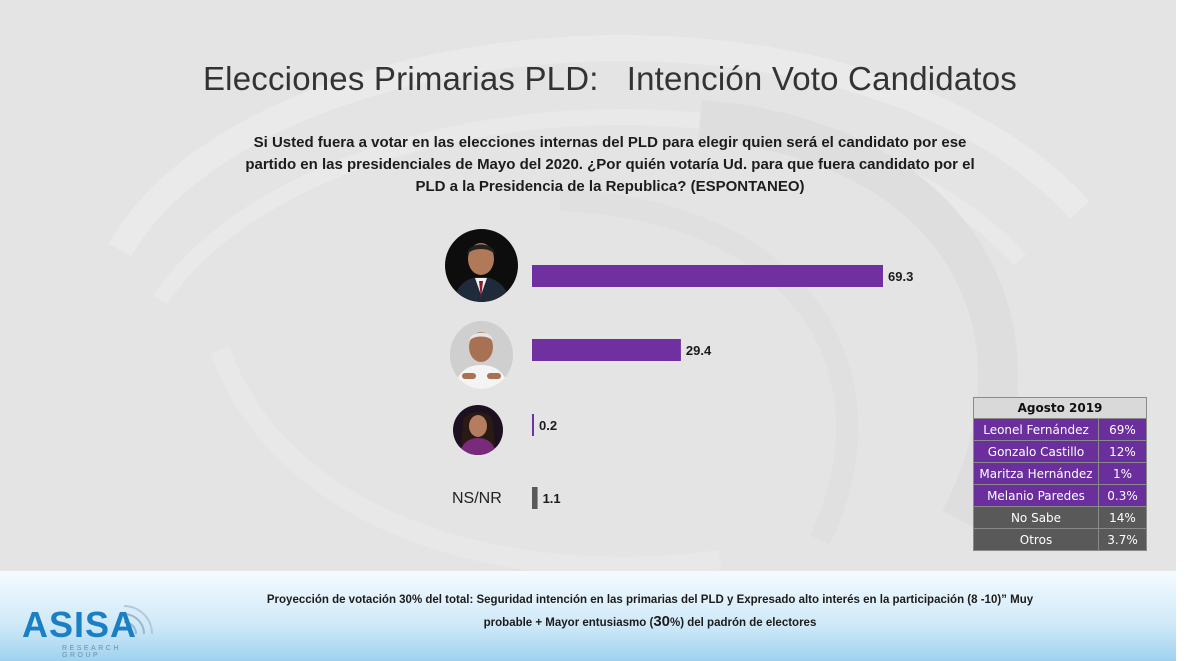 Image resolution: width=1200 pixels, height=661 pixels. What do you see at coordinates (1122, 517) in the screenshot?
I see `row-value: 14%` at bounding box center [1122, 517].